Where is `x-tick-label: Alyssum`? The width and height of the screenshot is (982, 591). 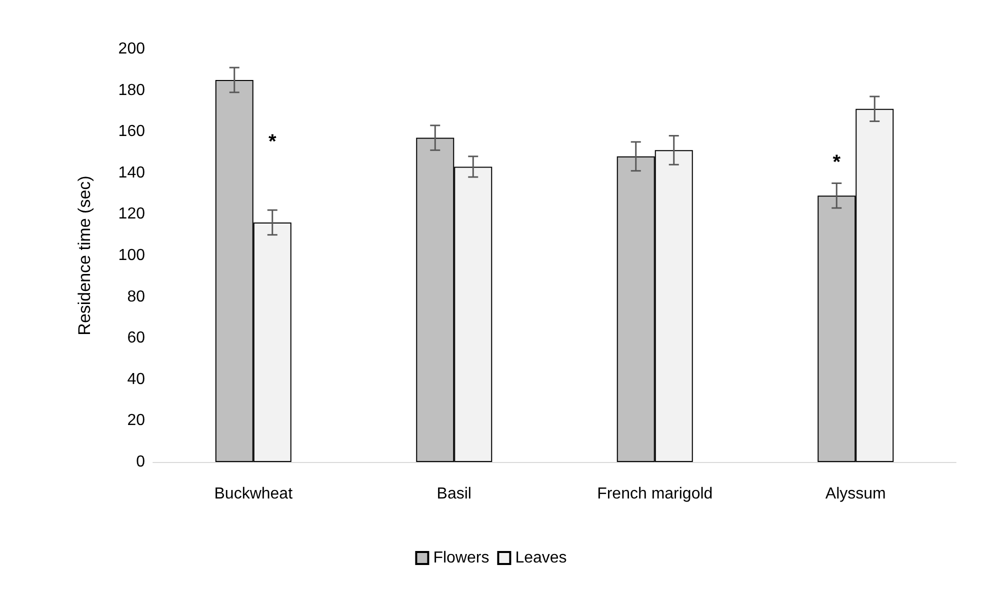 x-tick-label: Alyssum is located at coordinates (855, 494).